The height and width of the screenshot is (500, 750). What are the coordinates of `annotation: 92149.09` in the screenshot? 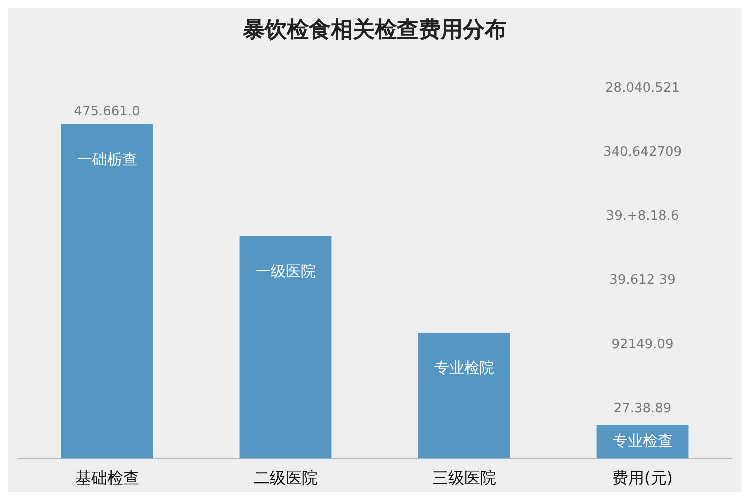 It's located at (643, 344).